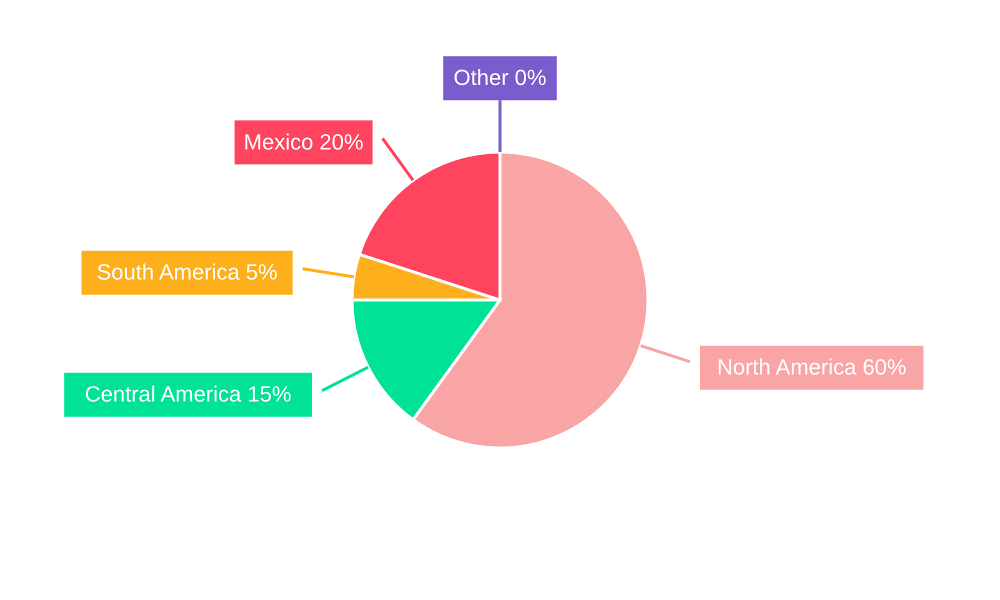 The image size is (1000, 600). I want to click on legend-label: North America 60%, so click(811, 367).